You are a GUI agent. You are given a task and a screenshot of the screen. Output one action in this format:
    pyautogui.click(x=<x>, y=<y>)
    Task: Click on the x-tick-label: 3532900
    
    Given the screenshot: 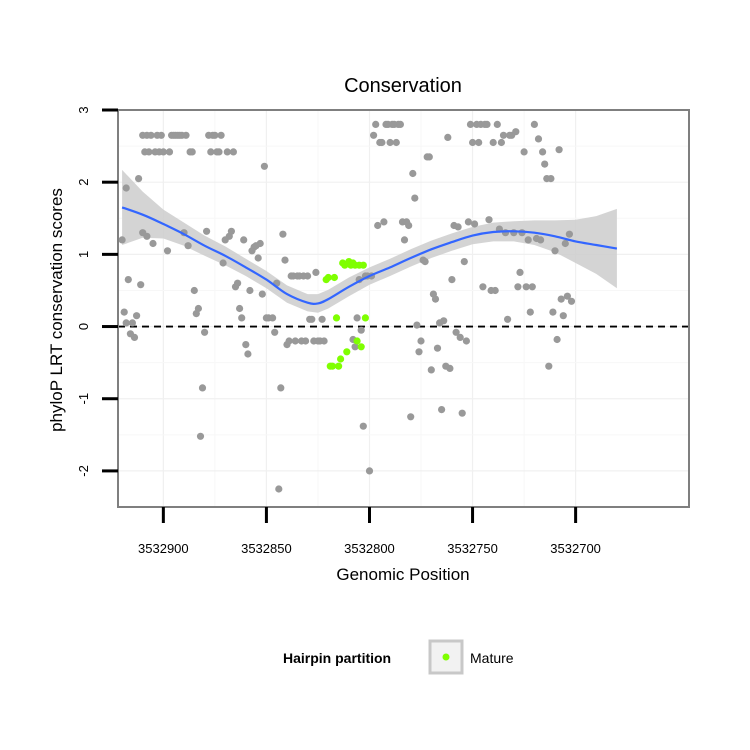 What is the action you would take?
    pyautogui.click(x=163, y=548)
    